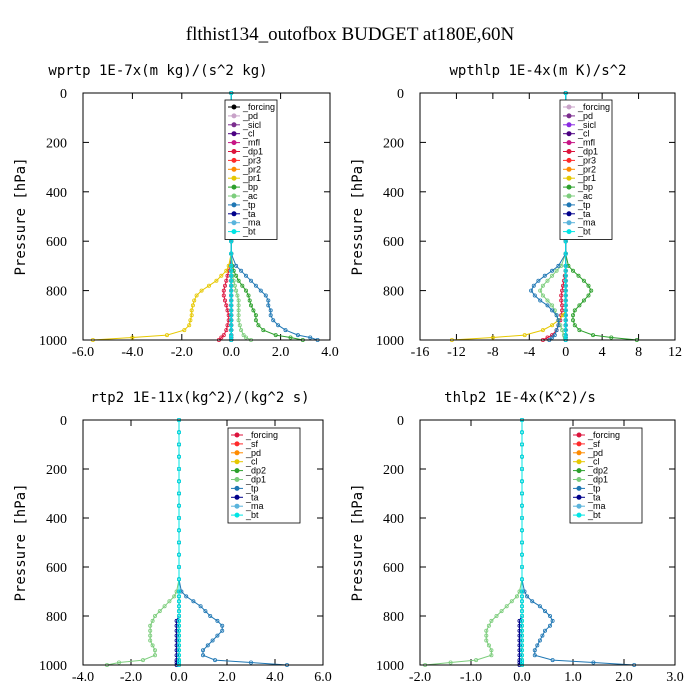 The width and height of the screenshot is (700, 700). Describe the element at coordinates (537, 71) in the screenshot. I see `panel-title: wpthlp 1E-4x(m K)/s^2` at that location.